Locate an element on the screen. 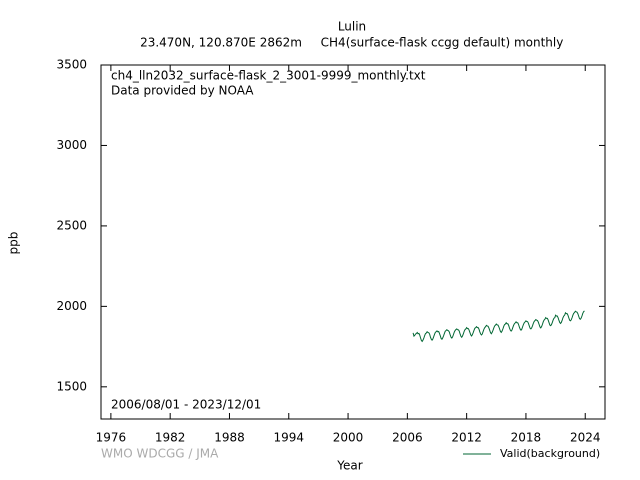 This screenshot has height=480, width=640. y-tick-label: 2500 is located at coordinates (71, 225).